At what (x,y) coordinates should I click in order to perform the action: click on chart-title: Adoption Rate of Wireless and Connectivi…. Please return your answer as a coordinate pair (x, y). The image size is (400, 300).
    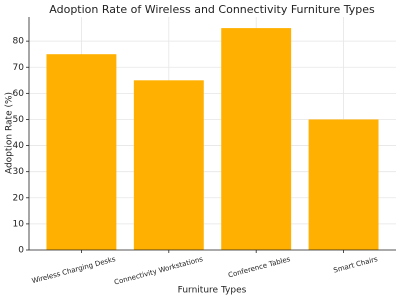
    Looking at the image, I should click on (212, 9).